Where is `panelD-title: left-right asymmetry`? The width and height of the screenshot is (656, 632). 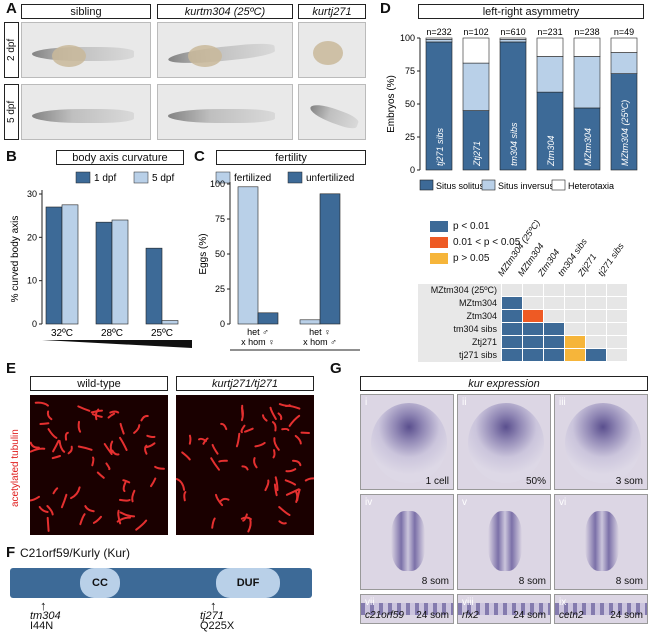 panelD-title: left-right asymmetry is located at coordinates (531, 11).